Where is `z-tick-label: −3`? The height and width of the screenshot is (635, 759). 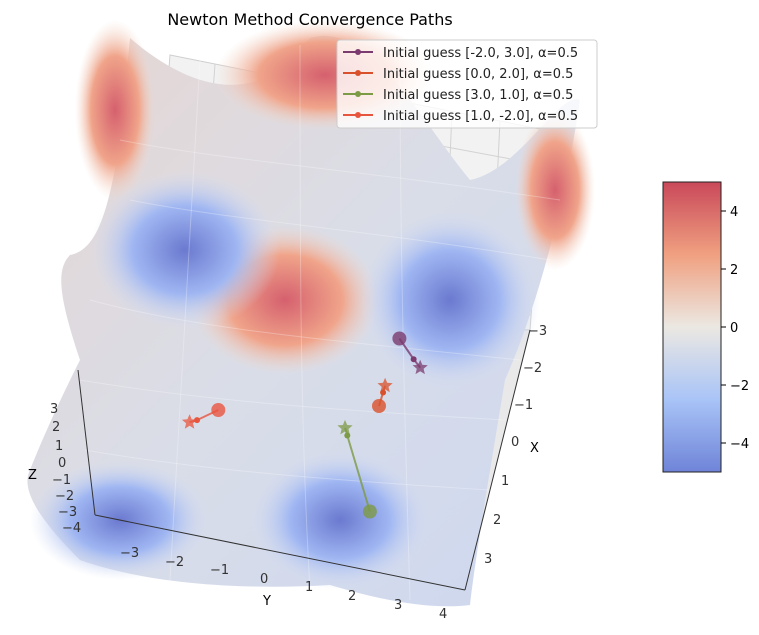
z-tick-label: −3 is located at coordinates (67, 512).